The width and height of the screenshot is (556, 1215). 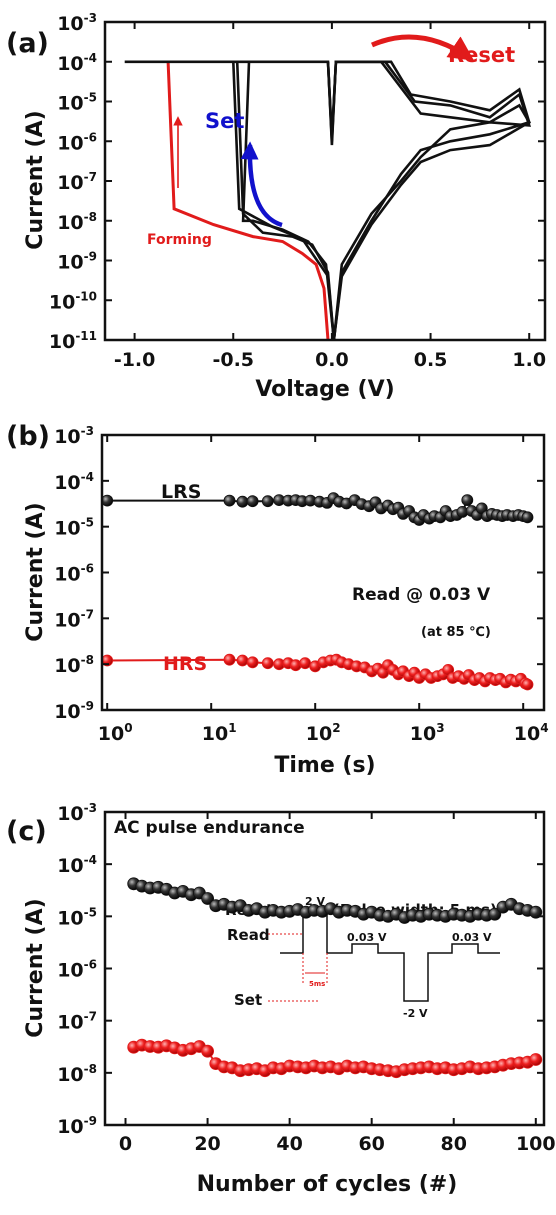 I want to click on pulse-read-voltage-1: 0.03 V, so click(x=367, y=937).